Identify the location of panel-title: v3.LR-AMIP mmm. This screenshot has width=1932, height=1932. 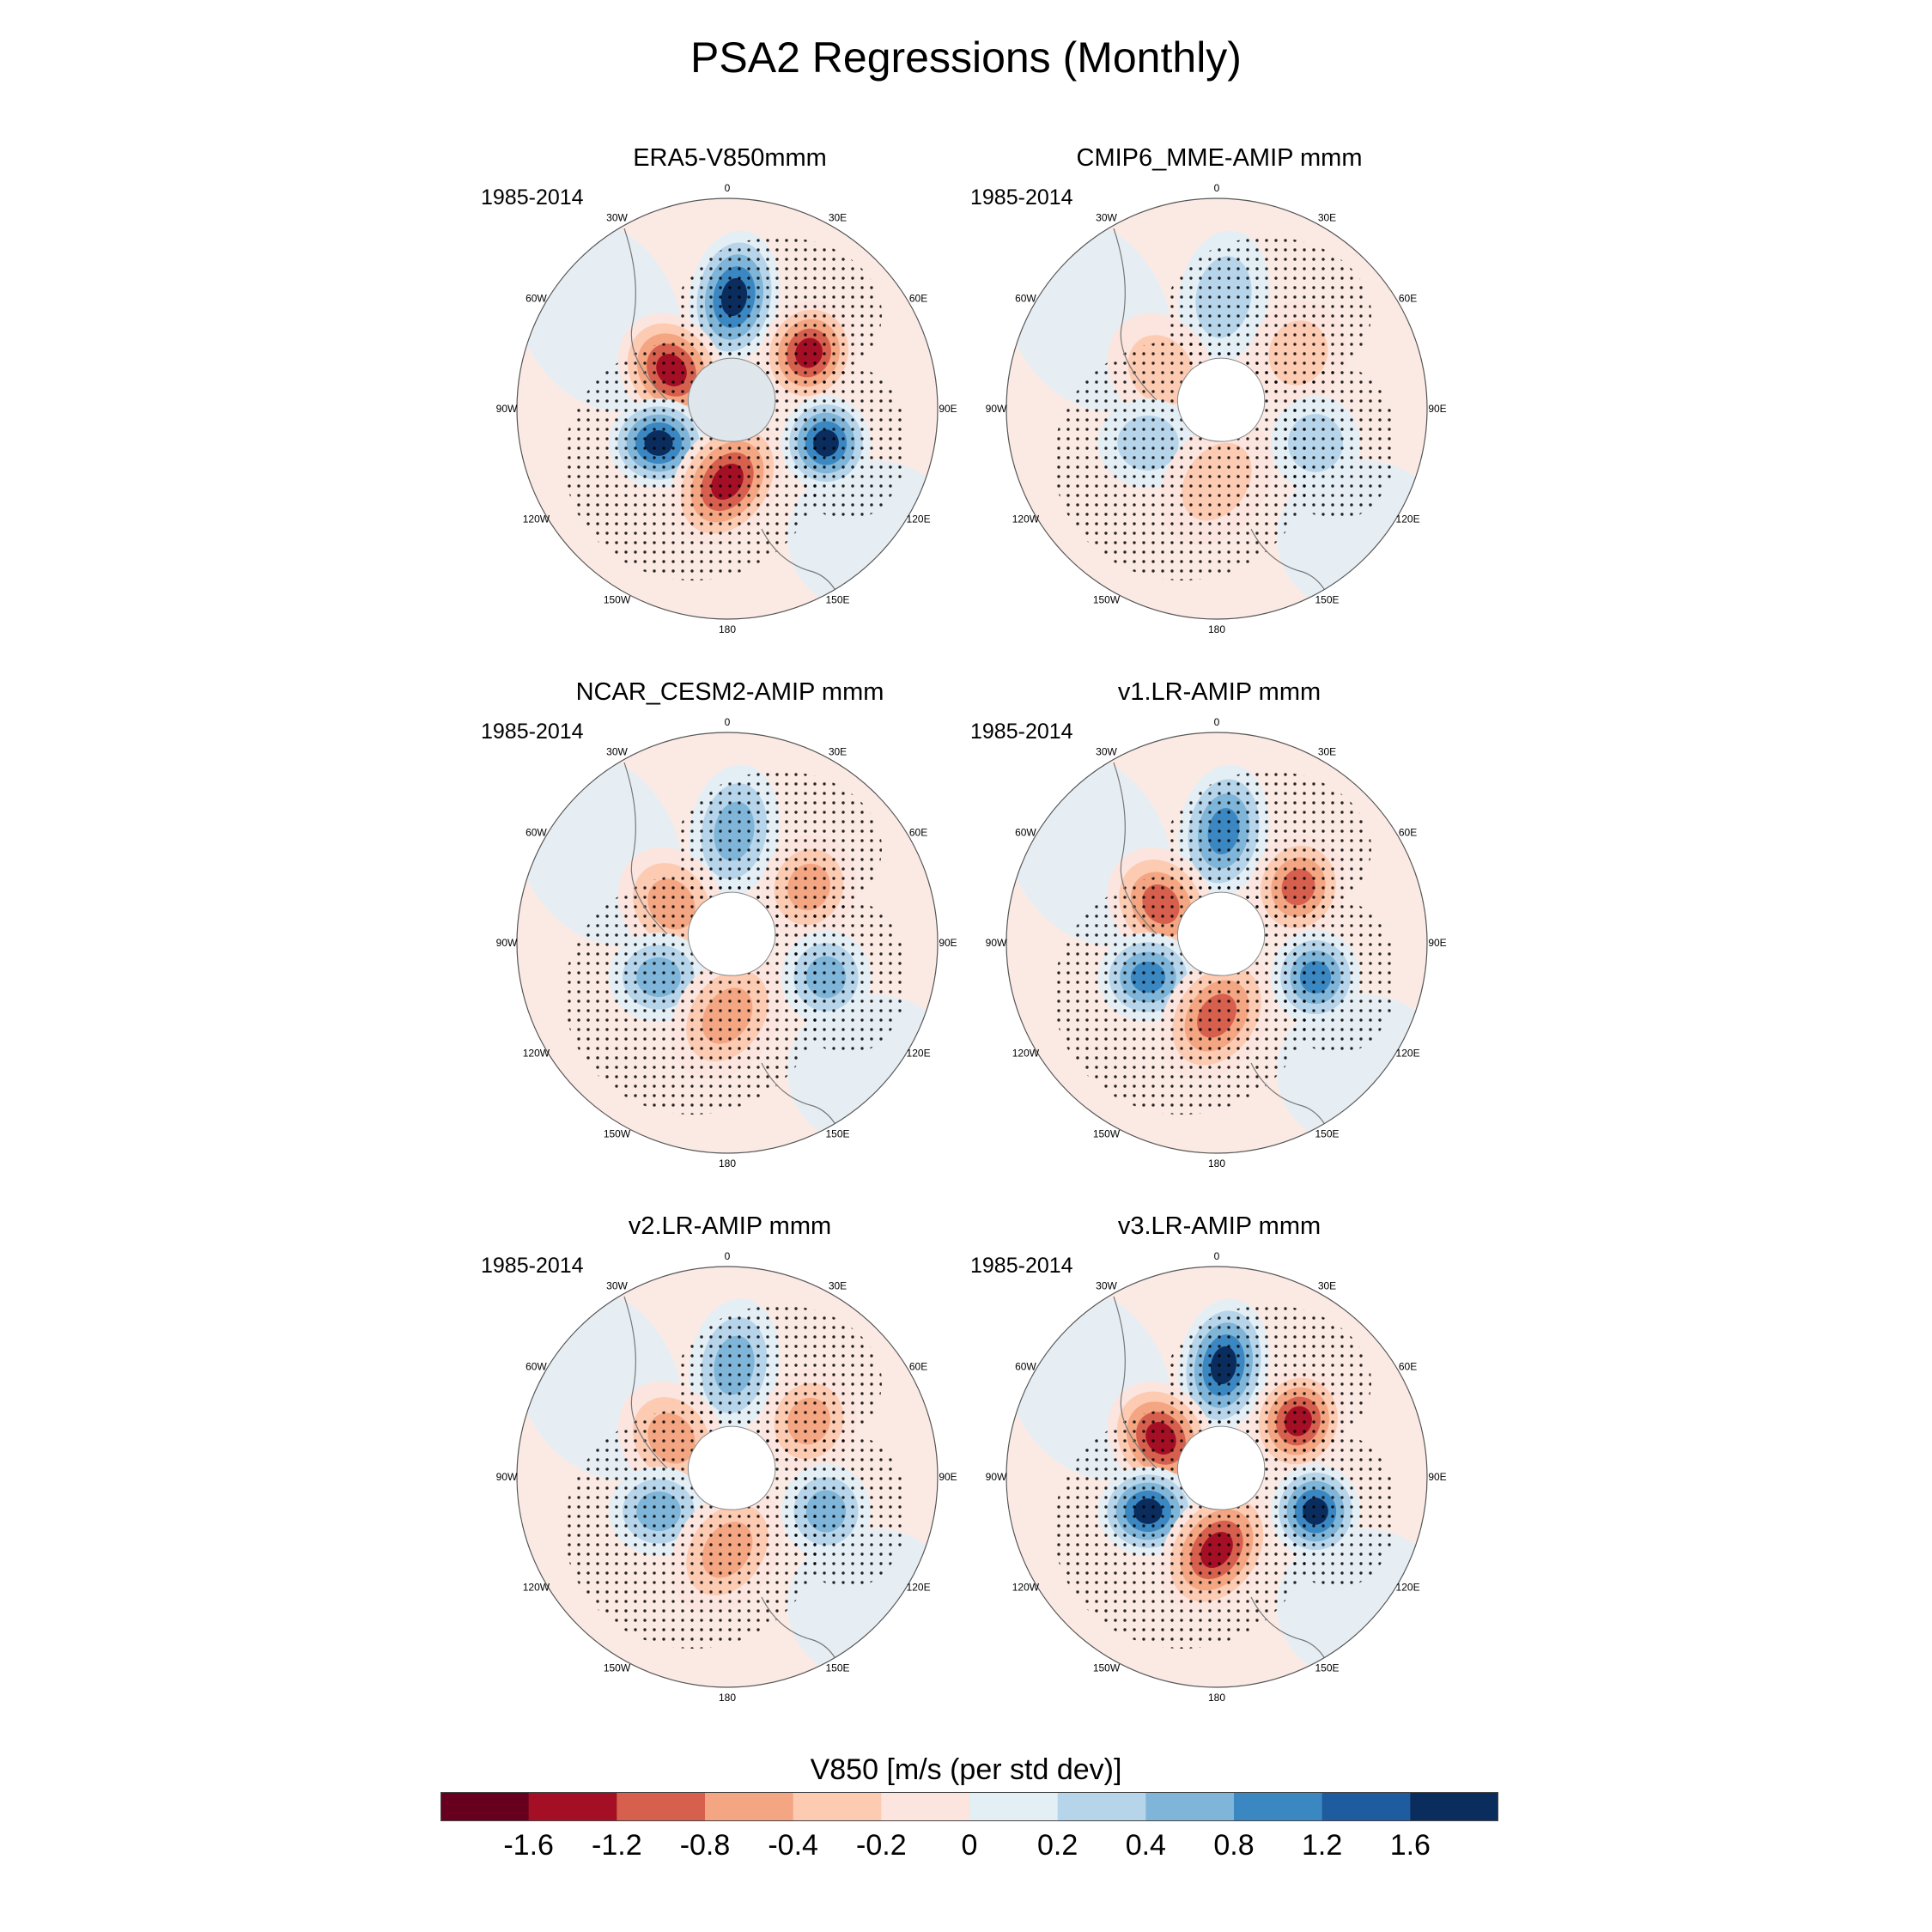
(1219, 1226).